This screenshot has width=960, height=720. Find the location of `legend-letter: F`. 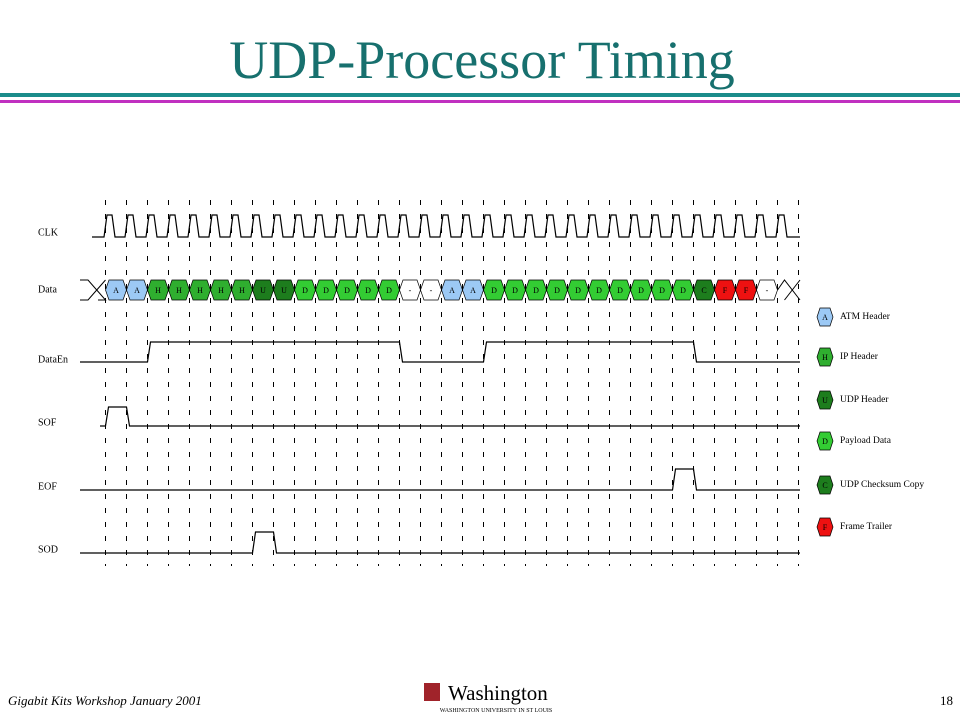

legend-letter: F is located at coordinates (825, 527).